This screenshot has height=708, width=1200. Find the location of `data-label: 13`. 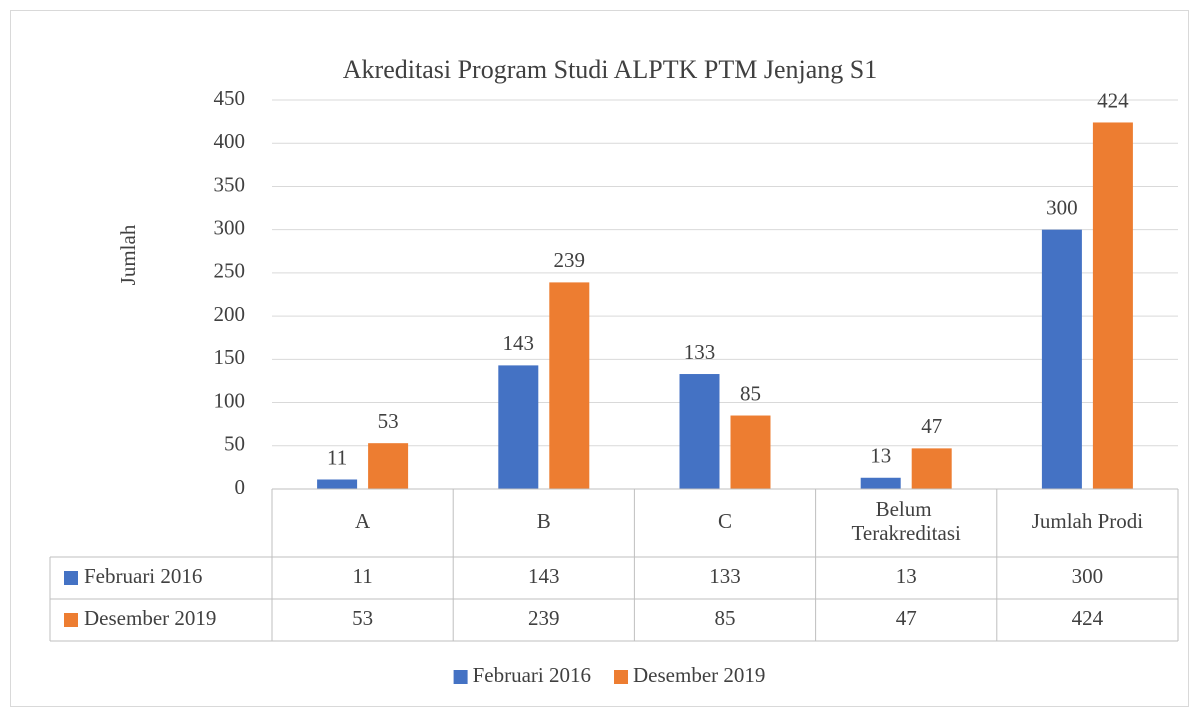

data-label: 13 is located at coordinates (880, 456).